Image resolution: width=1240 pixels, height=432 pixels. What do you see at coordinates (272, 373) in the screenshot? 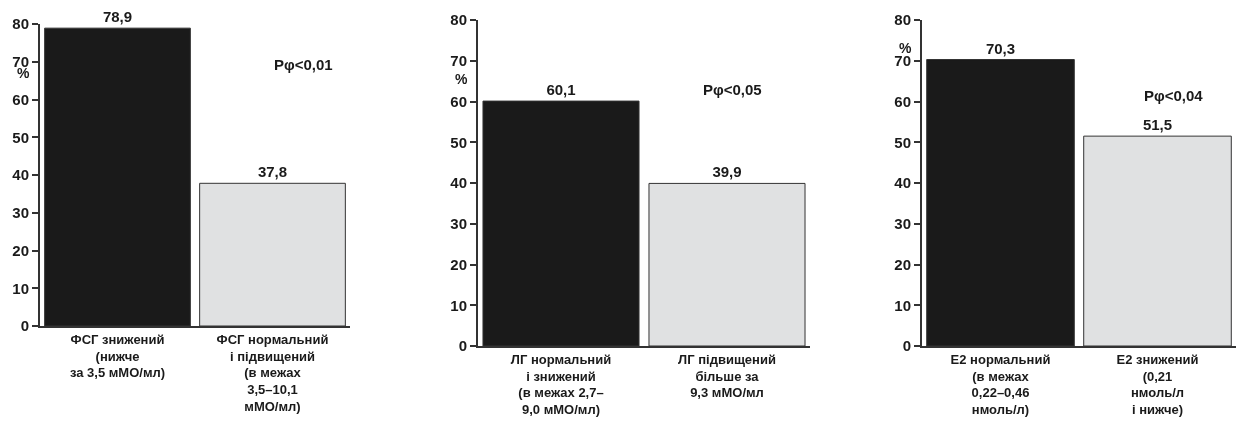
I see `x-tick-label: ФСГ нормальний і підвищений (в межах 3,5–10,1 мМО/мл)` at bounding box center [272, 373].